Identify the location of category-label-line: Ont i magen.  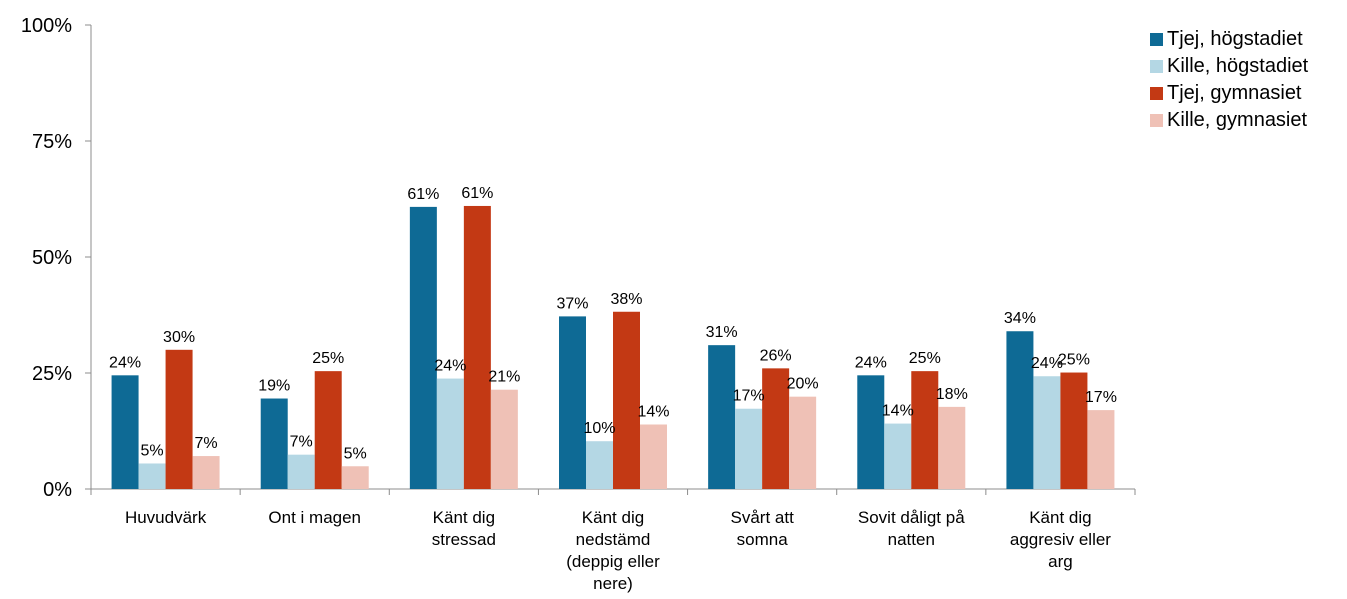
(314, 517).